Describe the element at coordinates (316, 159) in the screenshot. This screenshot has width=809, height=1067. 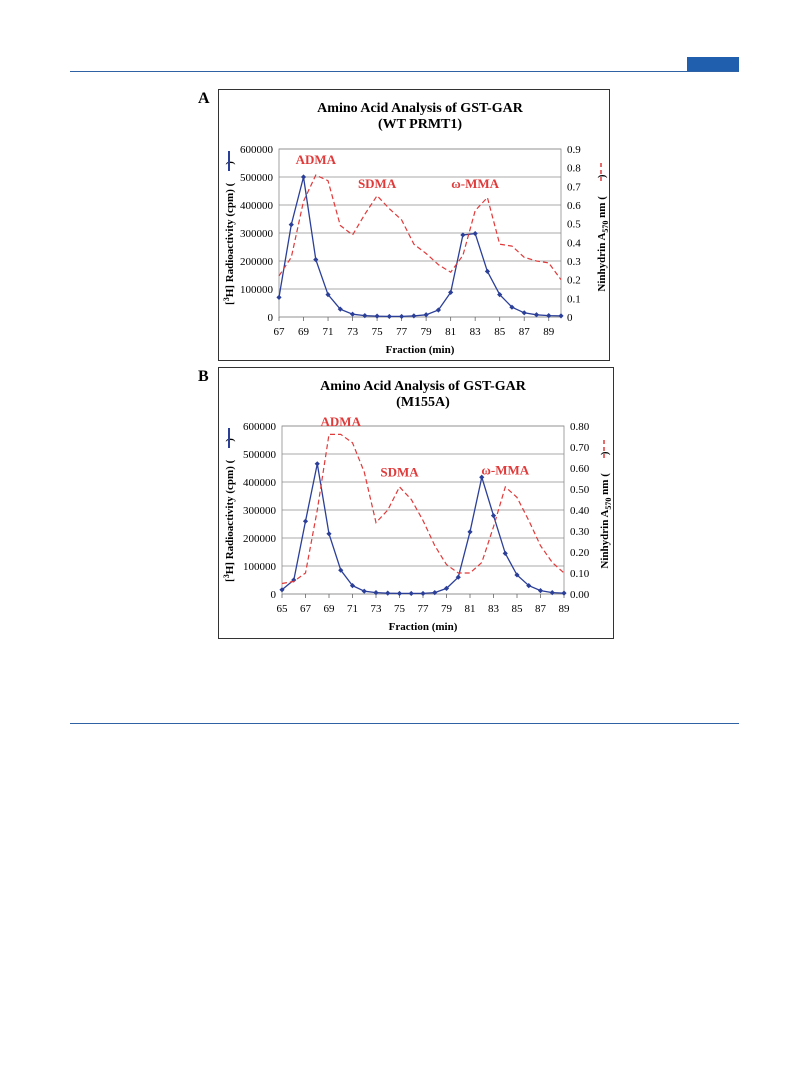
I see `peak-label-adma: ADMA` at that location.